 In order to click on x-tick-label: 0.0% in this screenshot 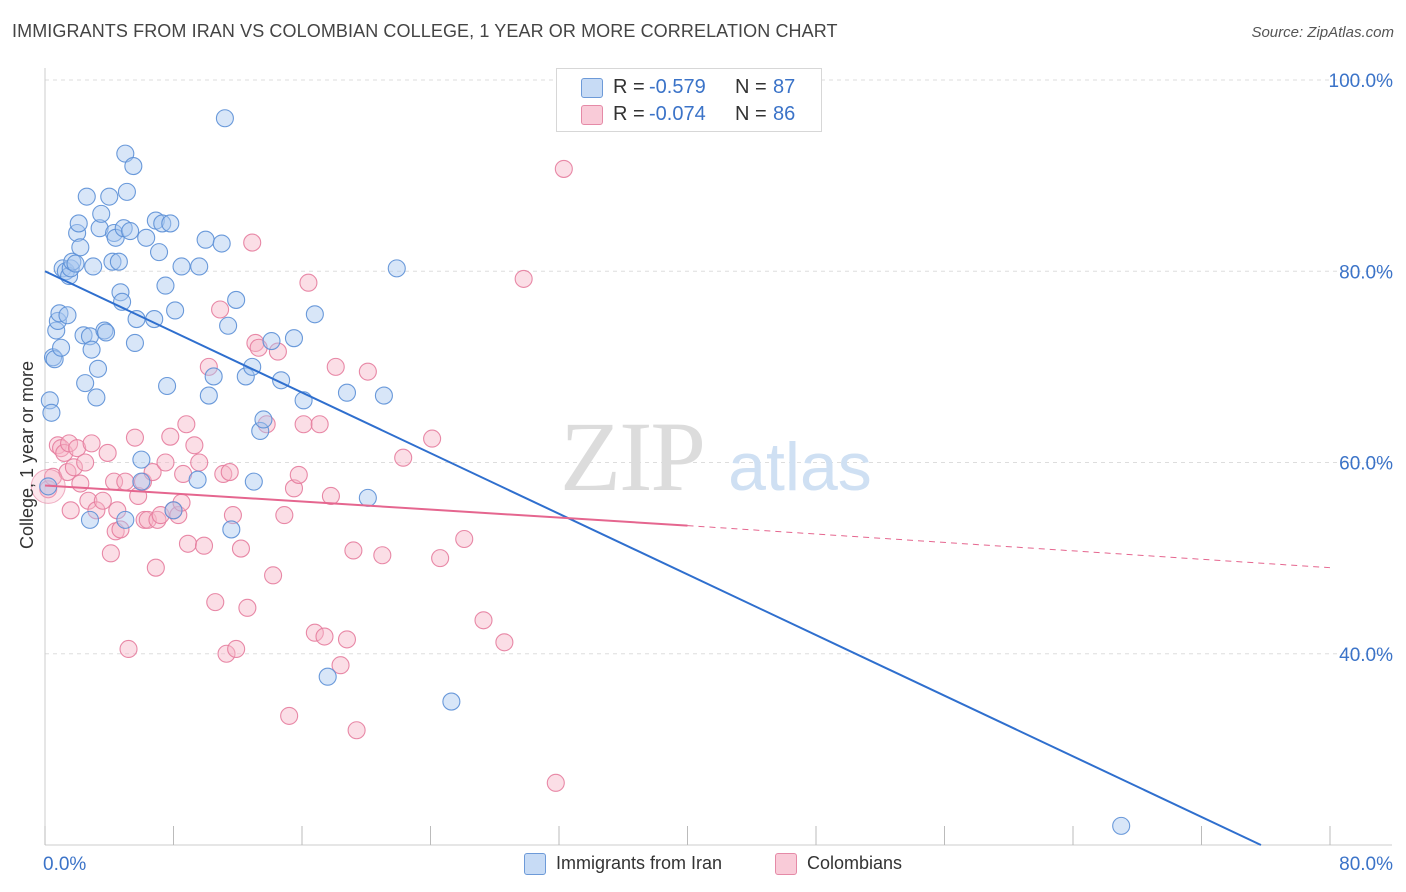, I will do `click(64, 864)`.